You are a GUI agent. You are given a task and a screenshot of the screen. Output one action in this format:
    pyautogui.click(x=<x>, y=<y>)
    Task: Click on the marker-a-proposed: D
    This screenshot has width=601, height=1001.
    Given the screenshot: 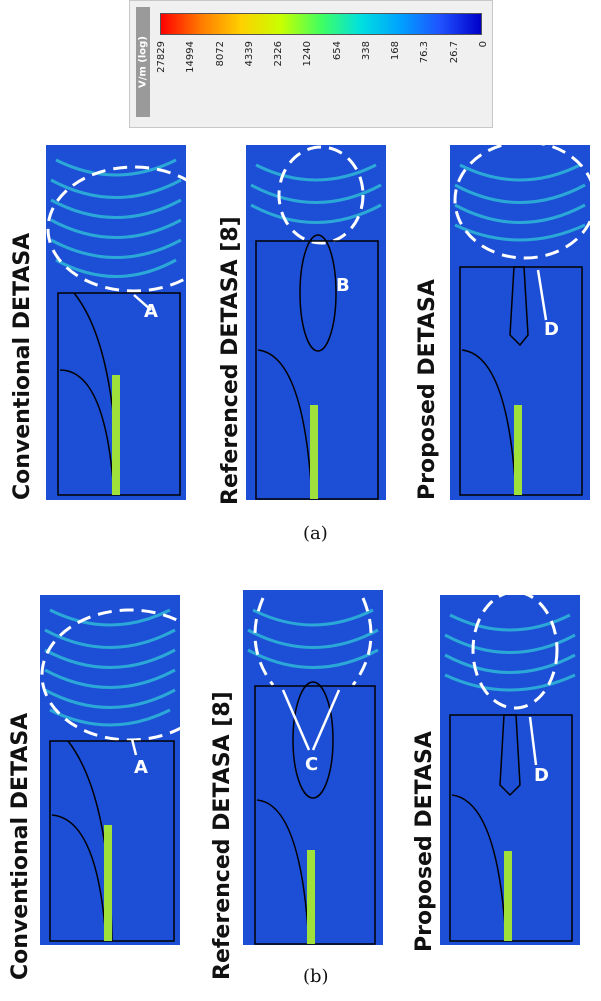 What is the action you would take?
    pyautogui.click(x=551, y=329)
    